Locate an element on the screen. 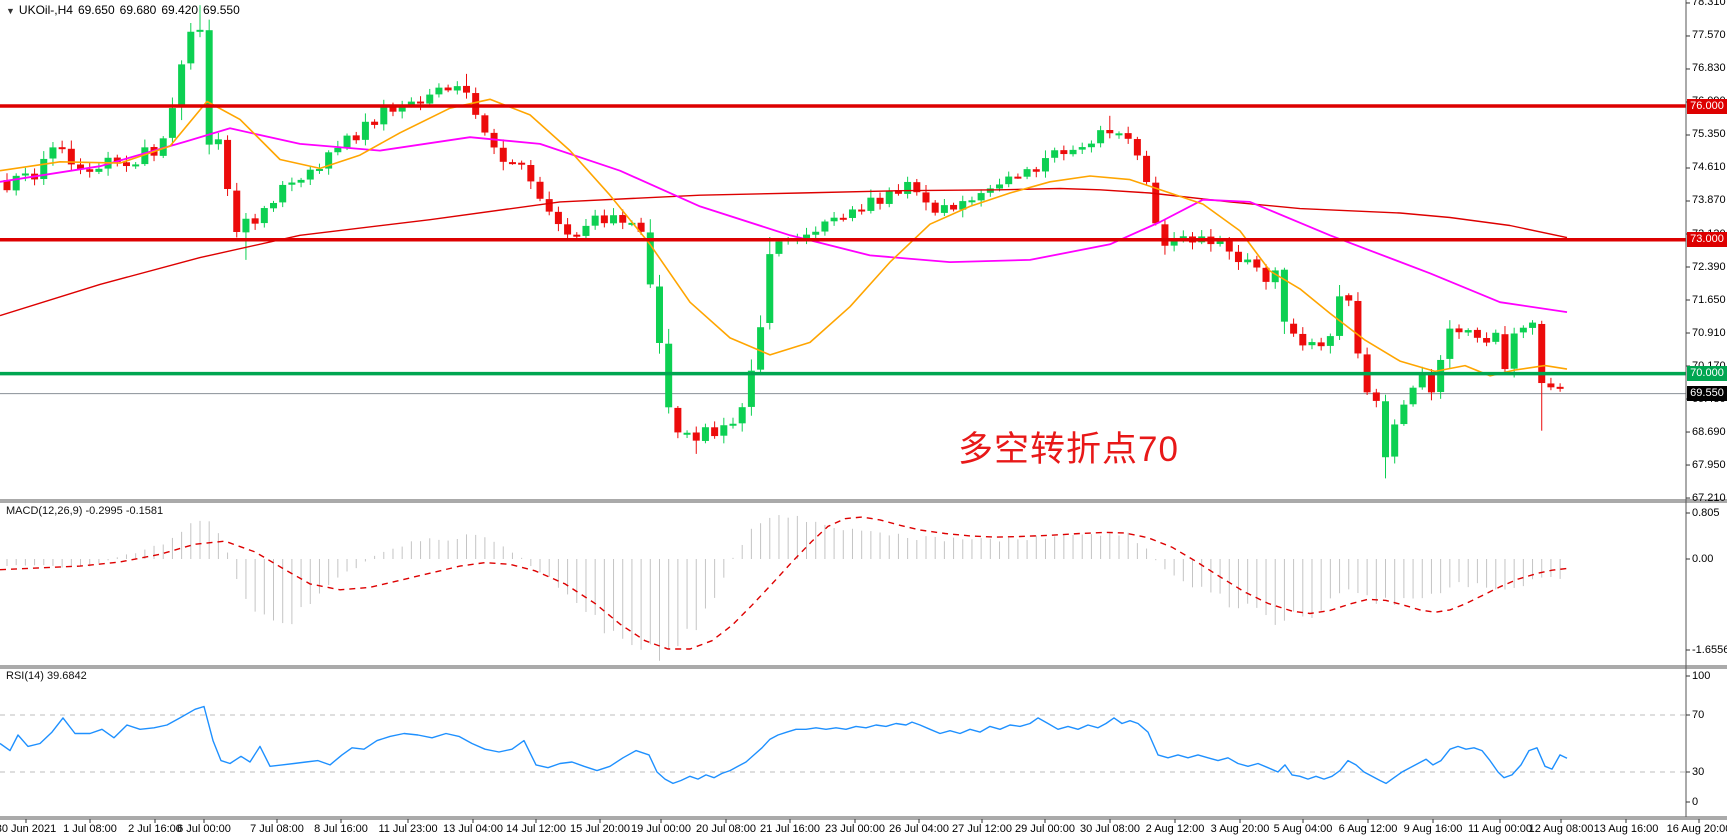 The height and width of the screenshot is (837, 1727). time-tick-label: 11 Jul 23:00 is located at coordinates (408, 829).